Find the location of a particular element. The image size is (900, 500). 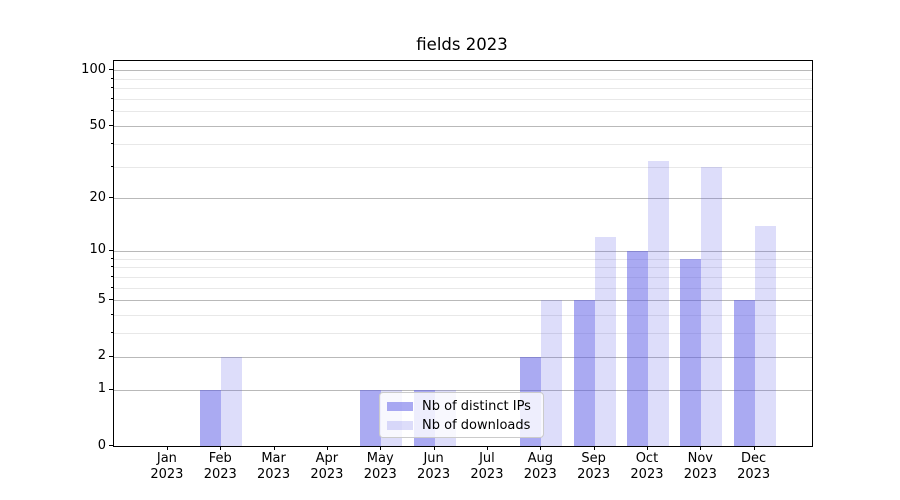

x-tick-label: Sep 2023 is located at coordinates (594, 467).